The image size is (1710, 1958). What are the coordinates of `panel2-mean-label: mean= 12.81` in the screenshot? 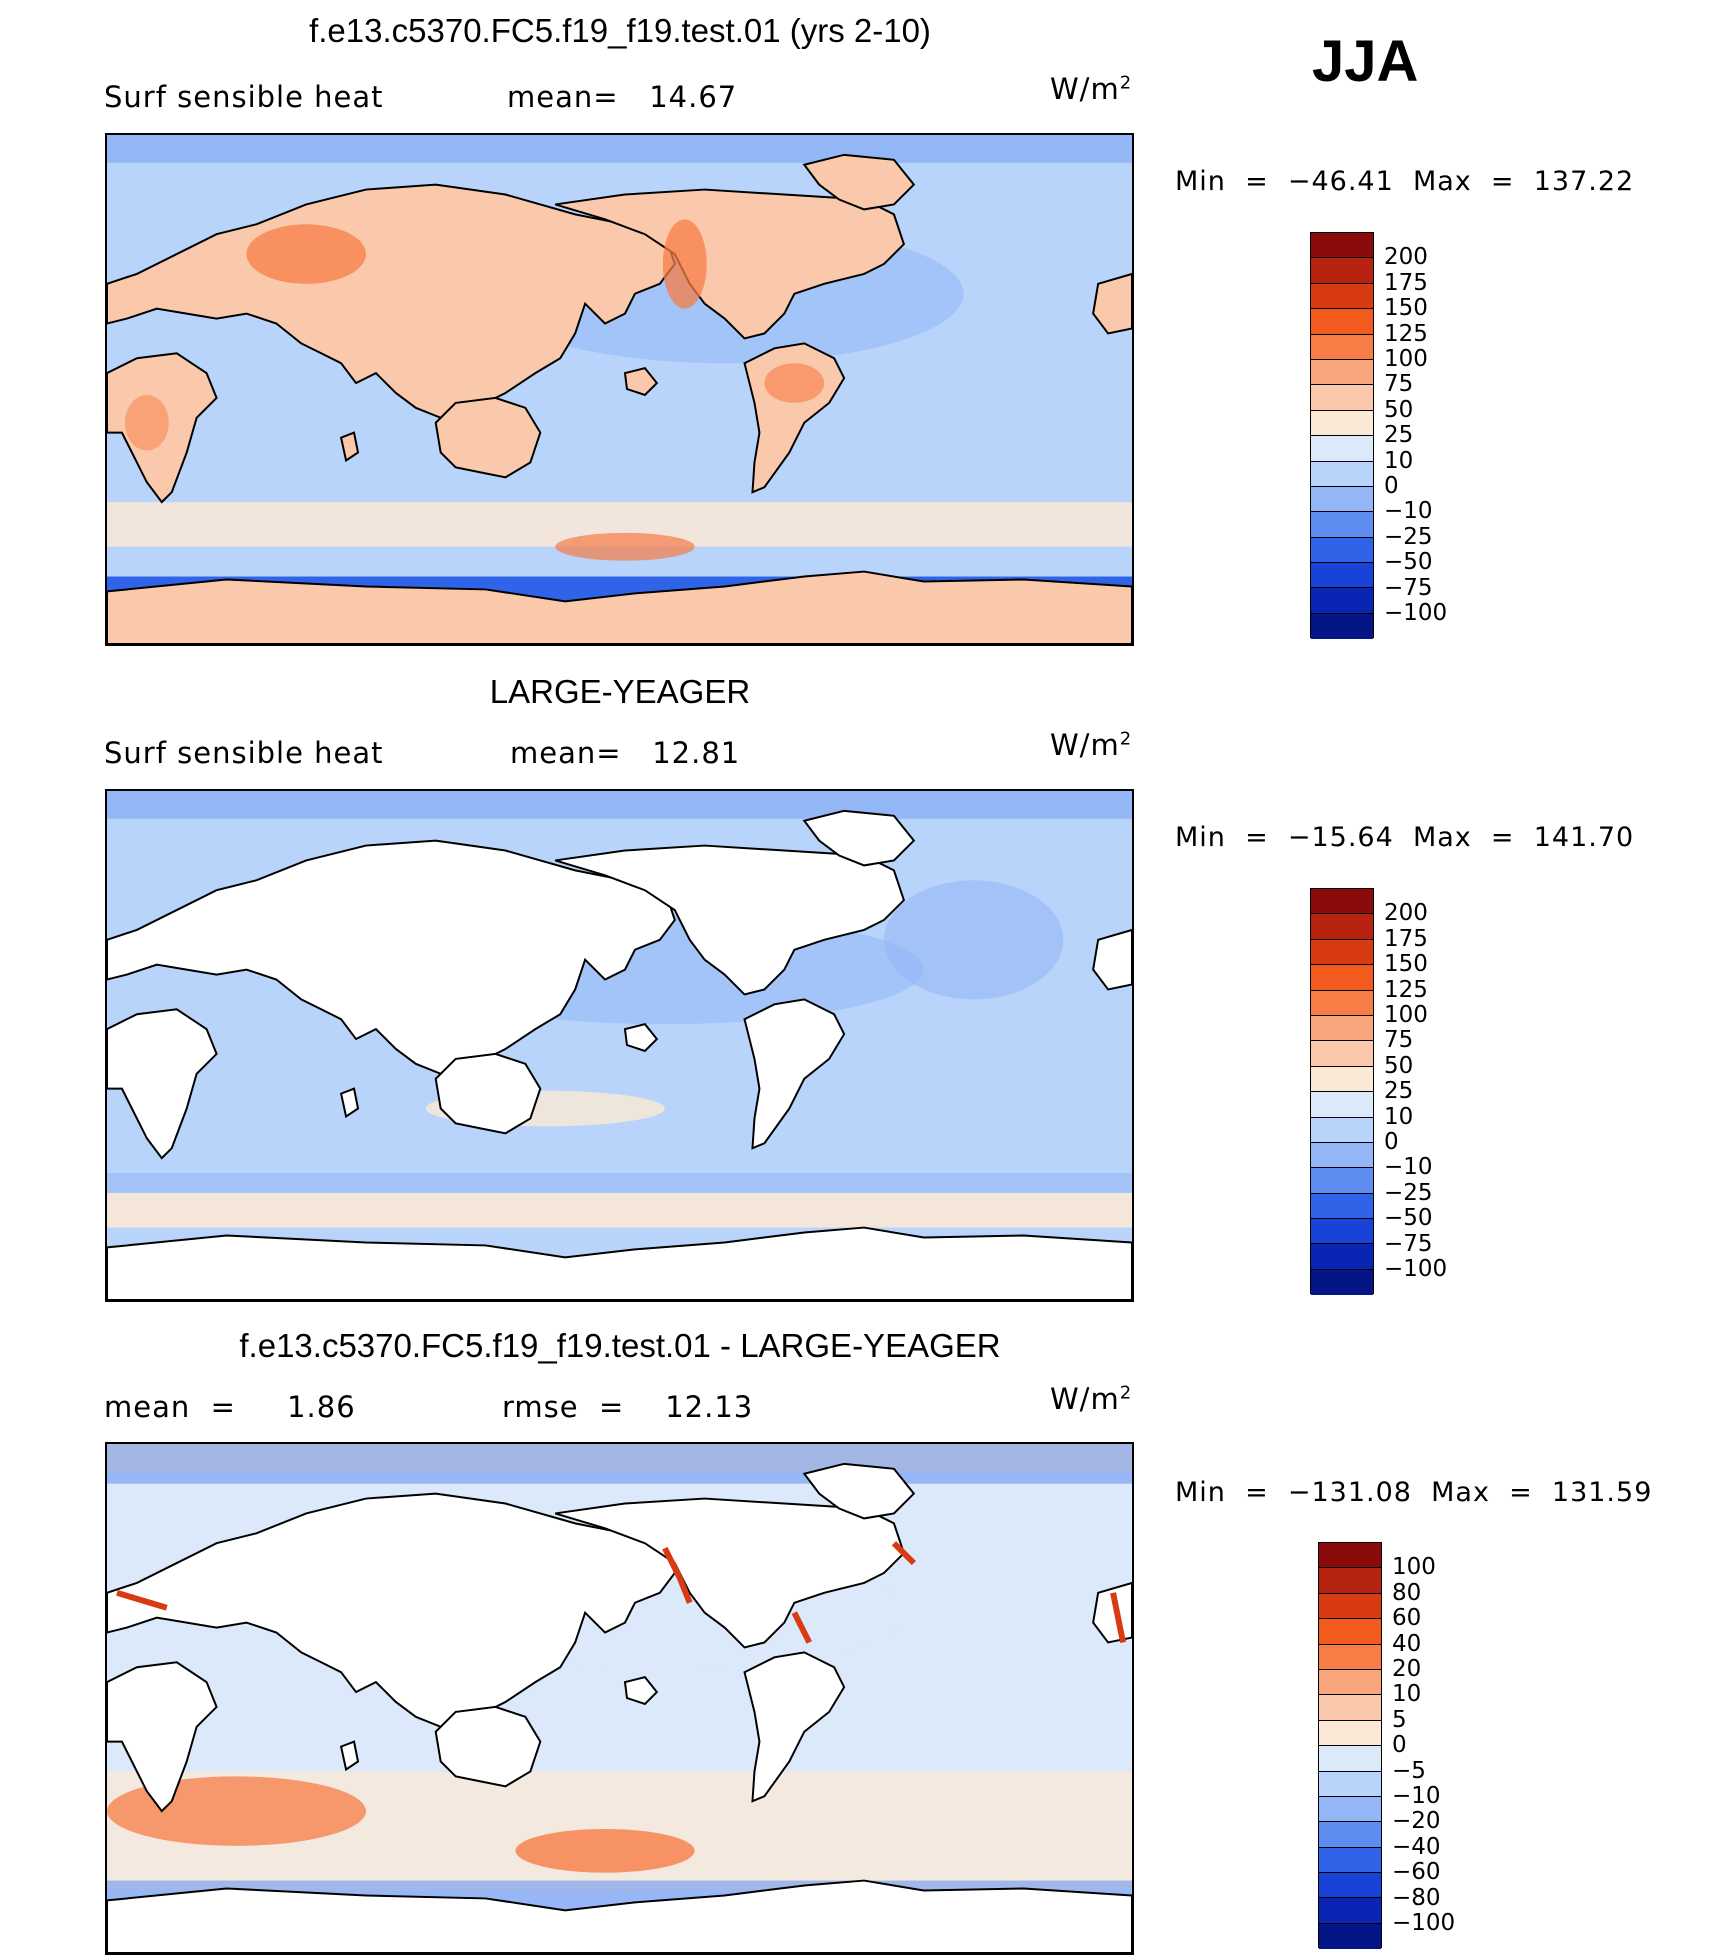 It's located at (625, 753).